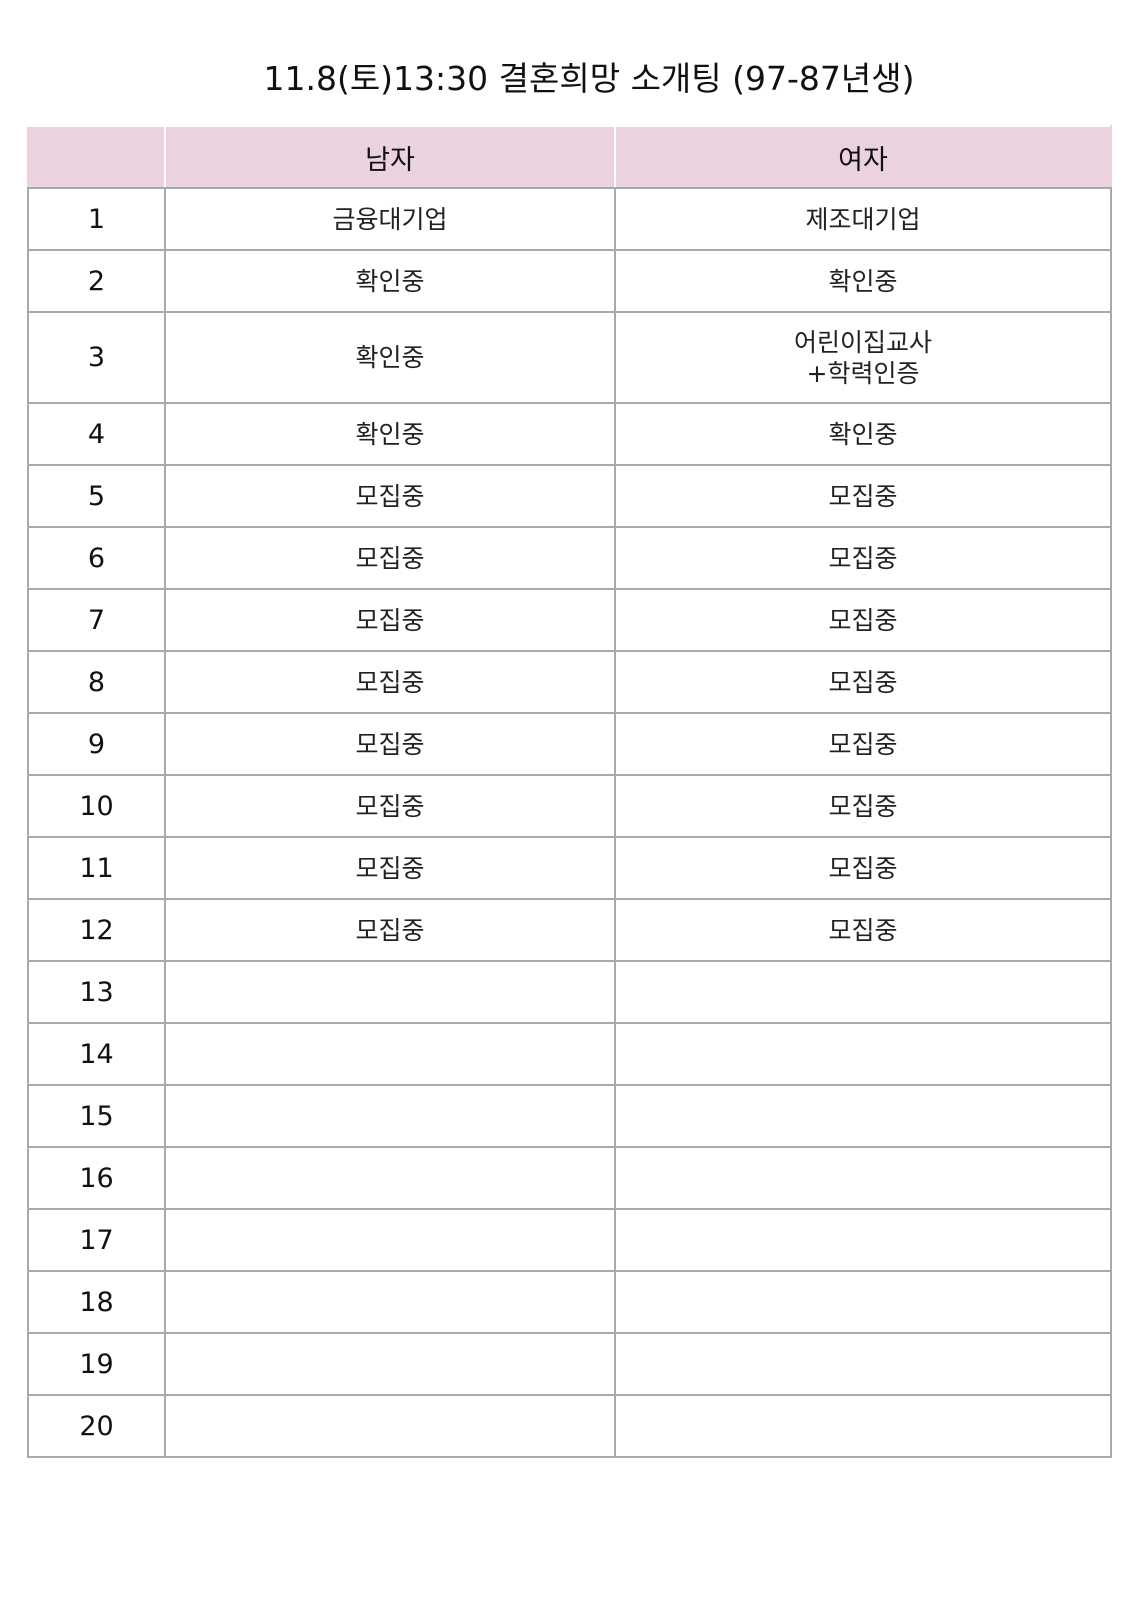 The height and width of the screenshot is (1600, 1132). I want to click on table-row: 7 모집중 모집중, so click(569, 620).